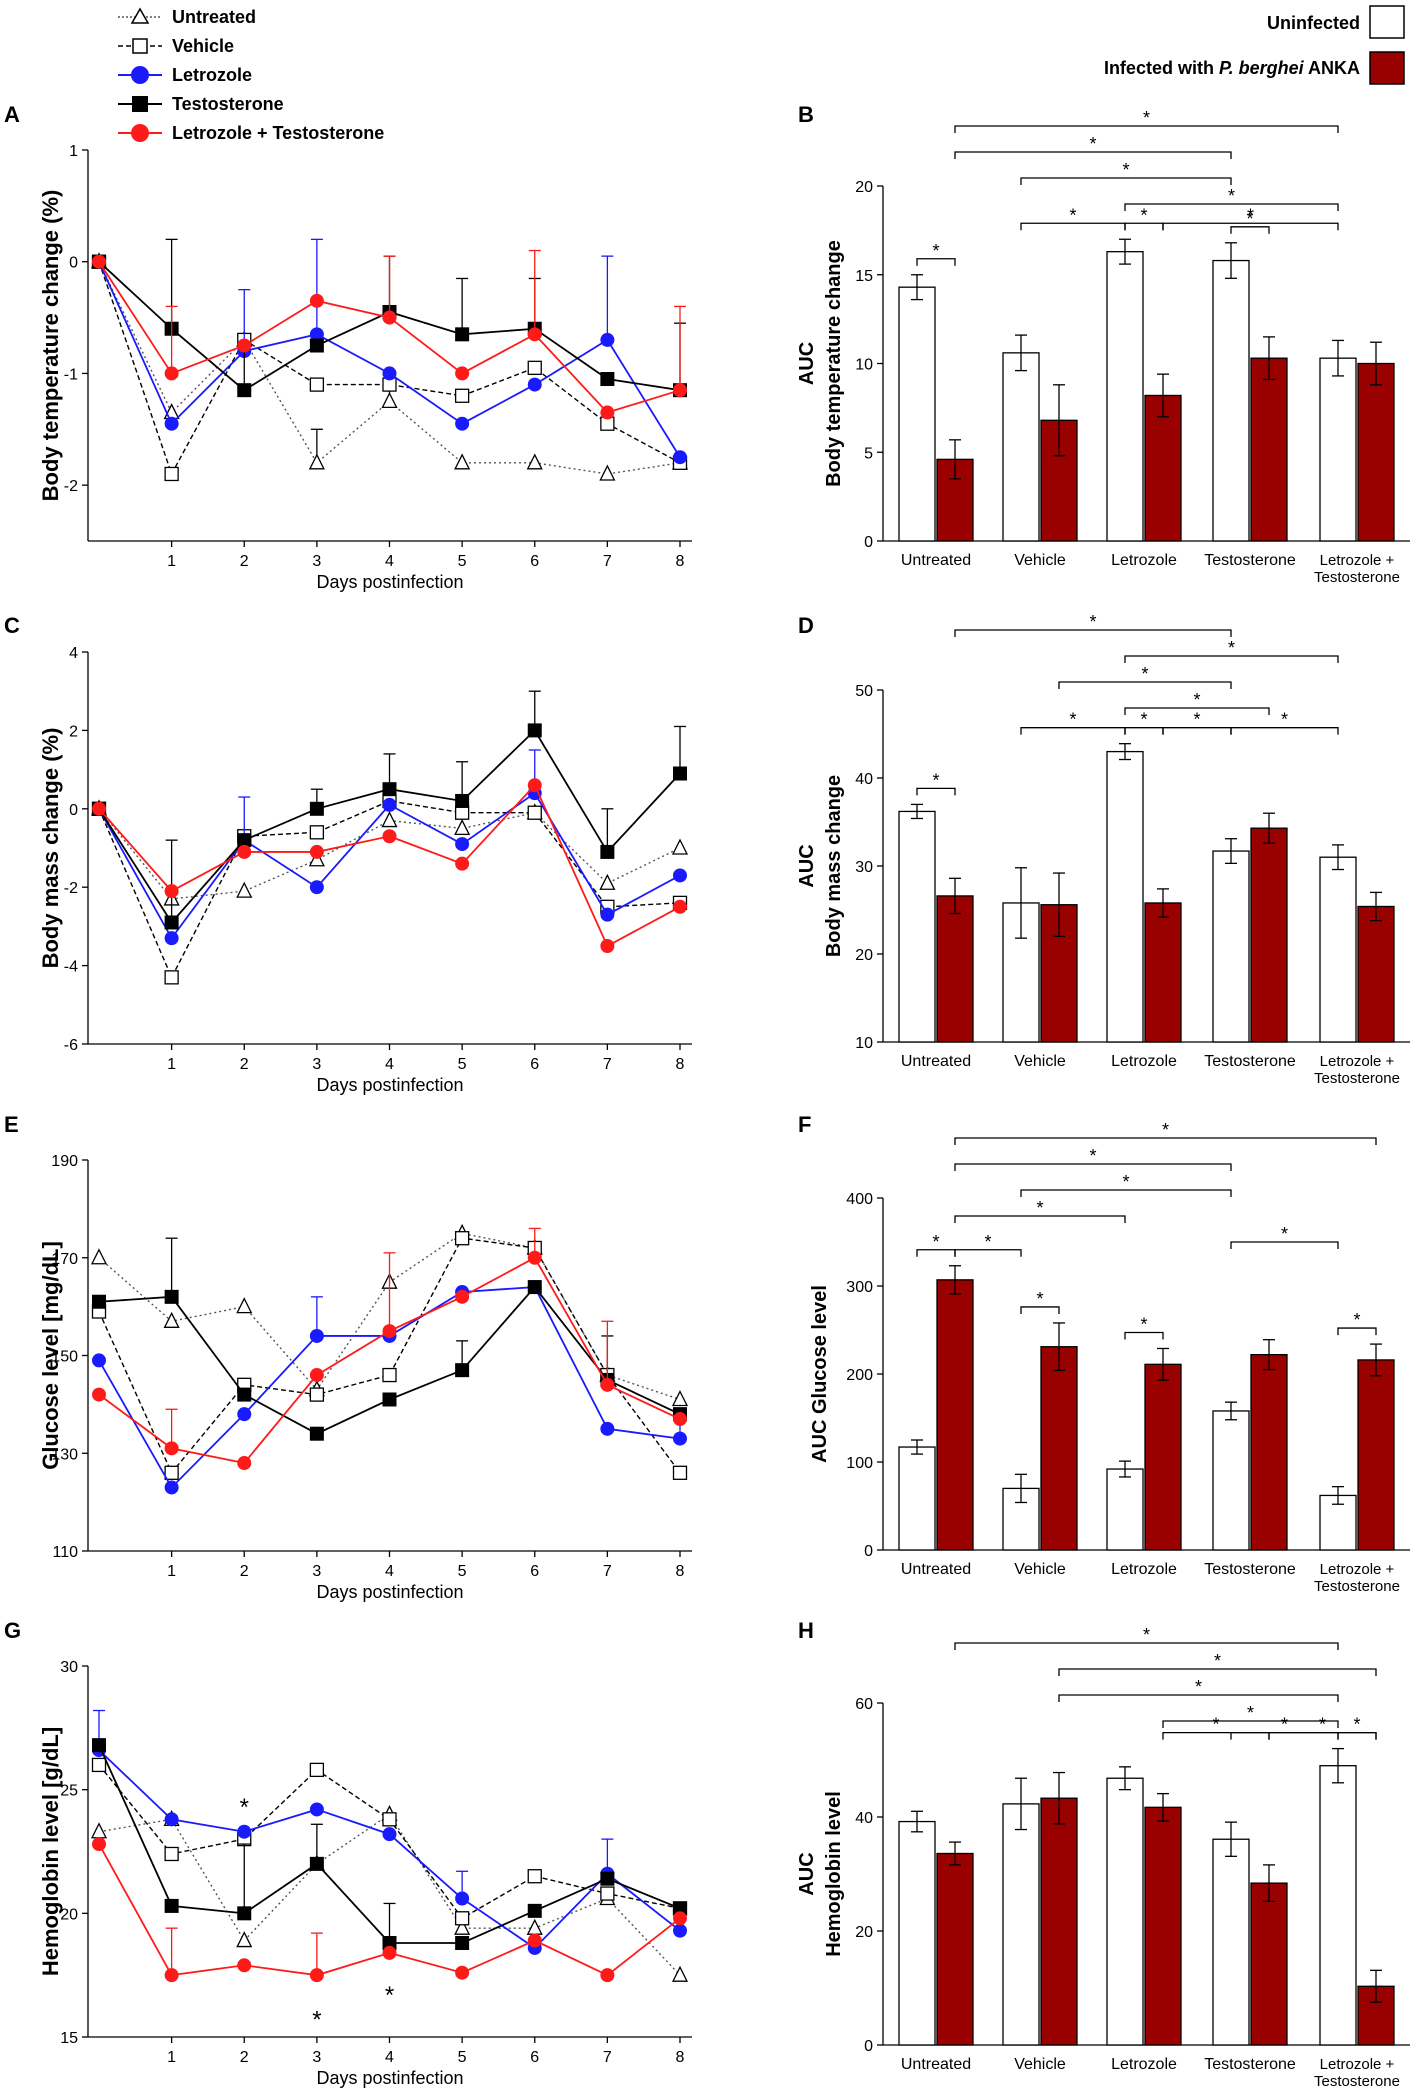  I want to click on series-letrozole_testosterone, so click(389, 865).